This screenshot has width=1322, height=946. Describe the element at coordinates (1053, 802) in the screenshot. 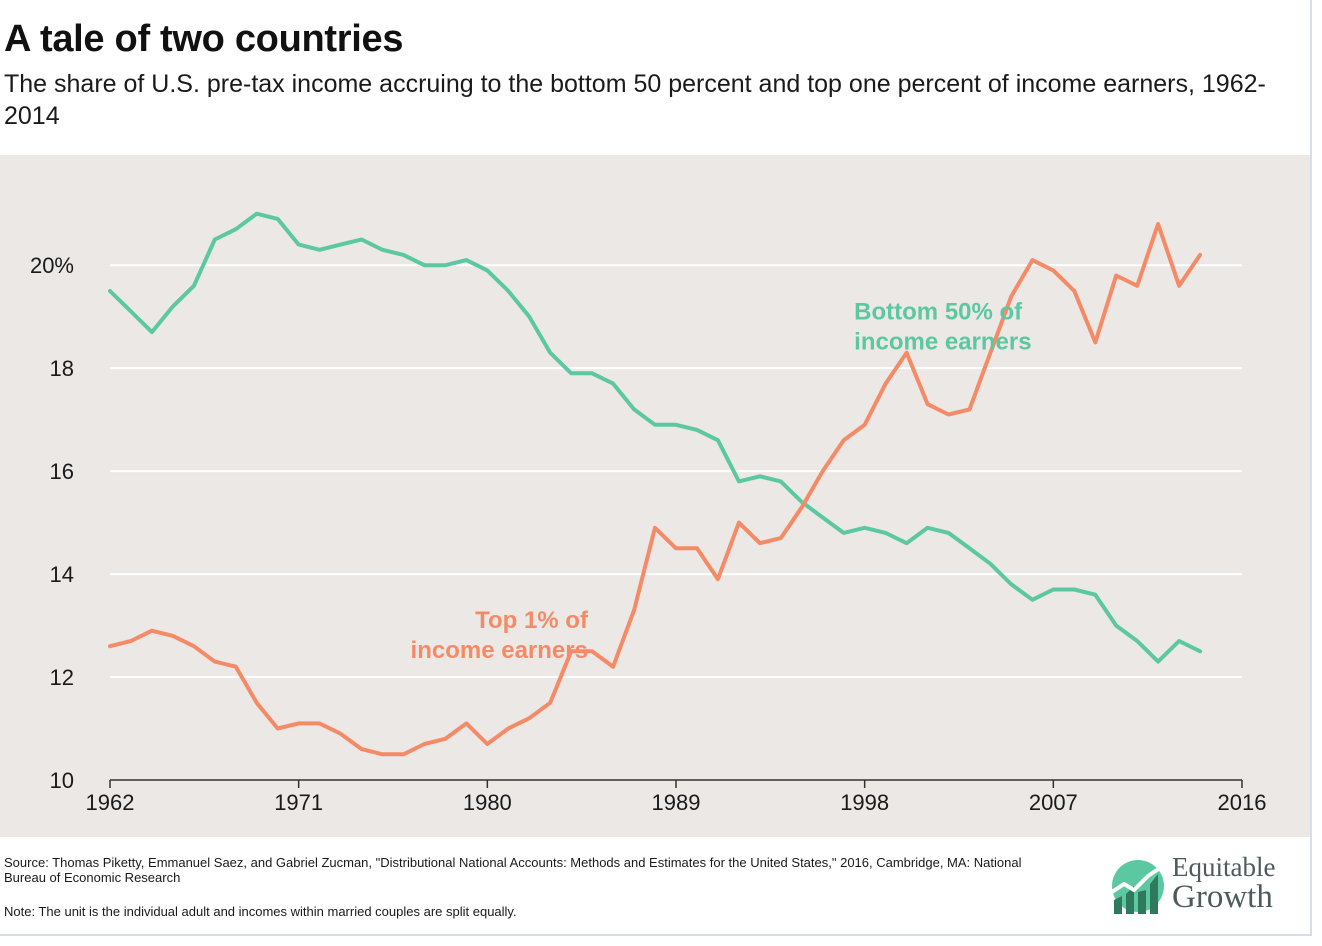

I see `x-tick-label: 2007` at that location.